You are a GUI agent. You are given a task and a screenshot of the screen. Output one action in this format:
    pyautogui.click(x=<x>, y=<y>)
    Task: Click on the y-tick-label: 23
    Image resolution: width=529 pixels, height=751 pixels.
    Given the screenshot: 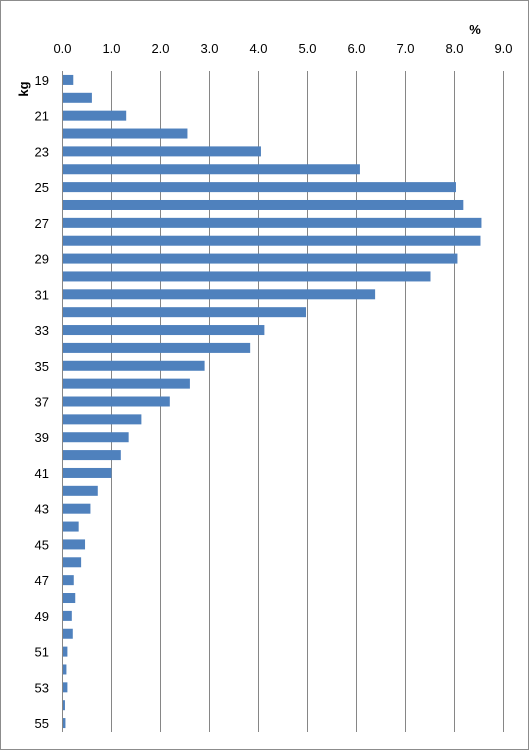 What is the action you would take?
    pyautogui.click(x=42, y=151)
    